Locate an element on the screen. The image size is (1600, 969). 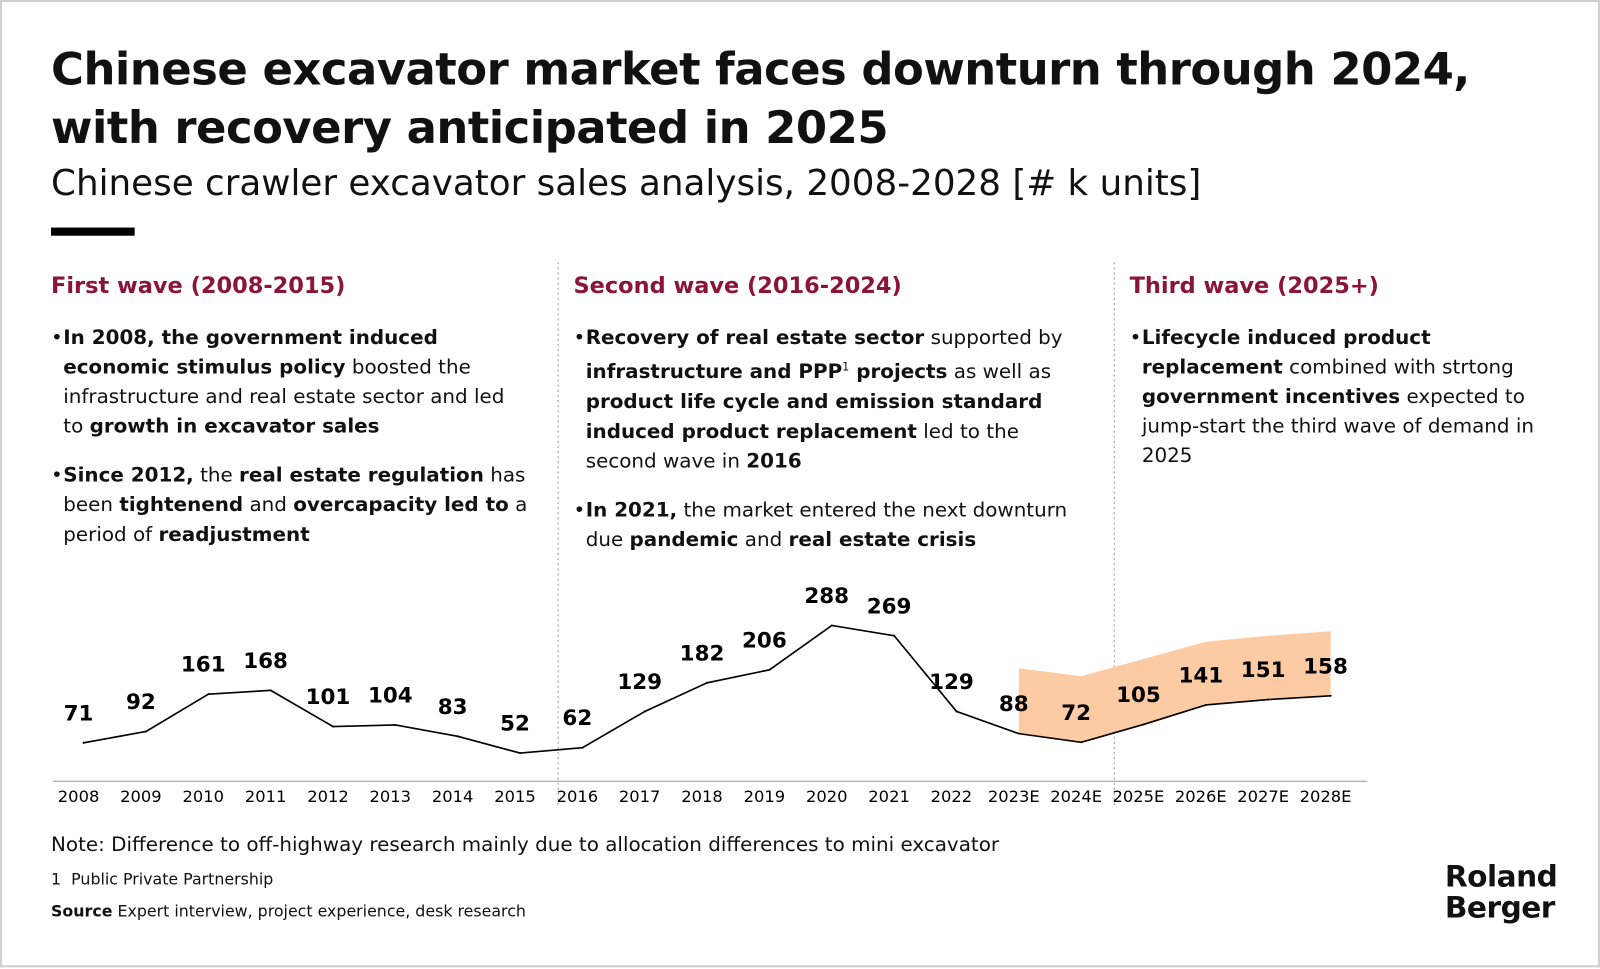
x-tick-label: 2023E is located at coordinates (1014, 796).